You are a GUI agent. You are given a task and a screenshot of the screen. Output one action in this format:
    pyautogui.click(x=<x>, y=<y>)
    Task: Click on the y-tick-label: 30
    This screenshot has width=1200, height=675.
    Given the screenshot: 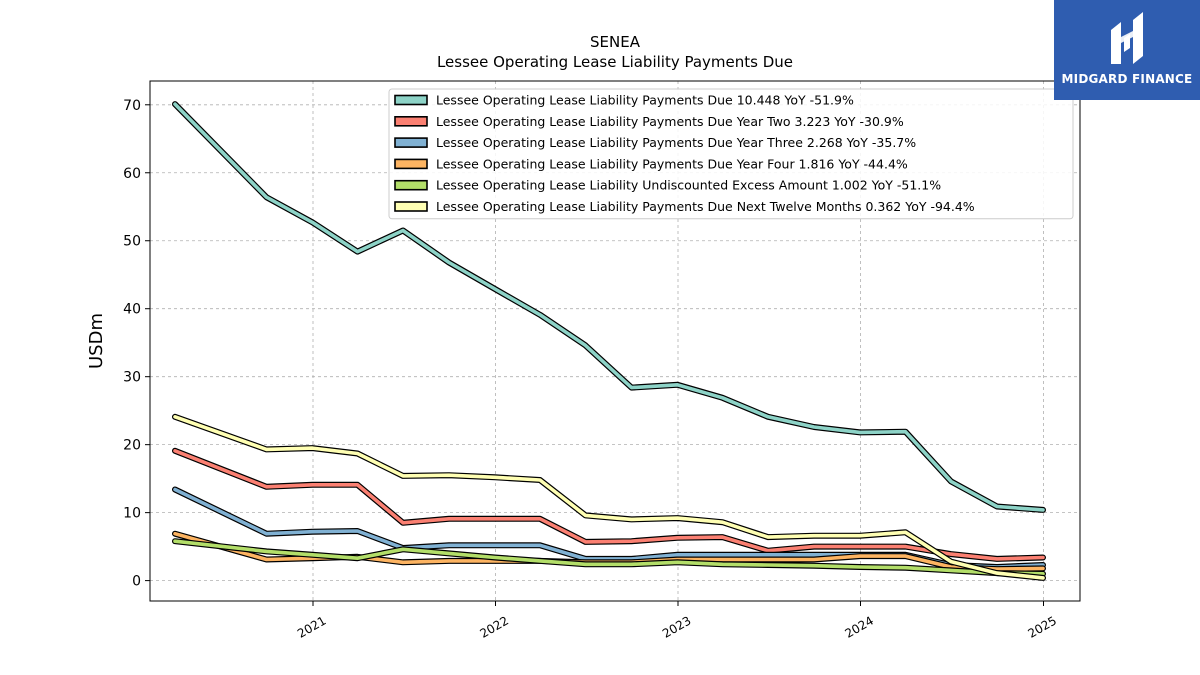 What is the action you would take?
    pyautogui.click(x=132, y=378)
    